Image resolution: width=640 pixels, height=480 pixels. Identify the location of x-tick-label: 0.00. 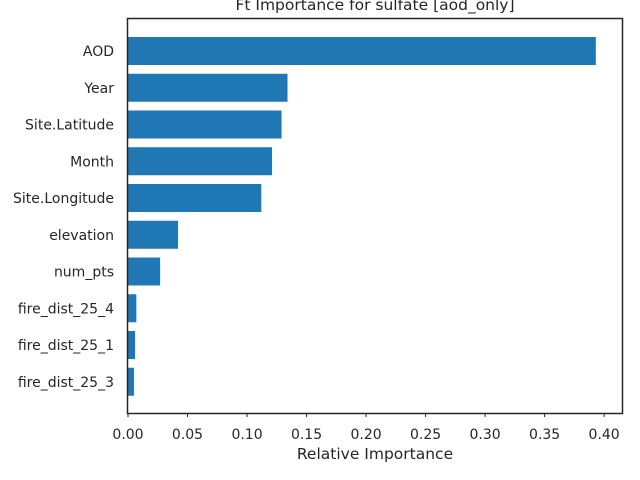
(127, 435).